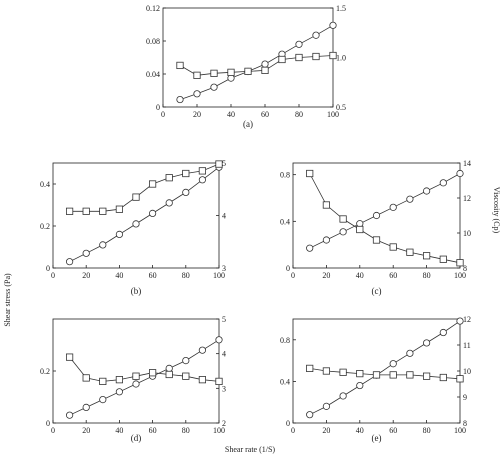  Describe the element at coordinates (224, 319) in the screenshot. I see `panel-d-right-tick-label: 5` at that location.